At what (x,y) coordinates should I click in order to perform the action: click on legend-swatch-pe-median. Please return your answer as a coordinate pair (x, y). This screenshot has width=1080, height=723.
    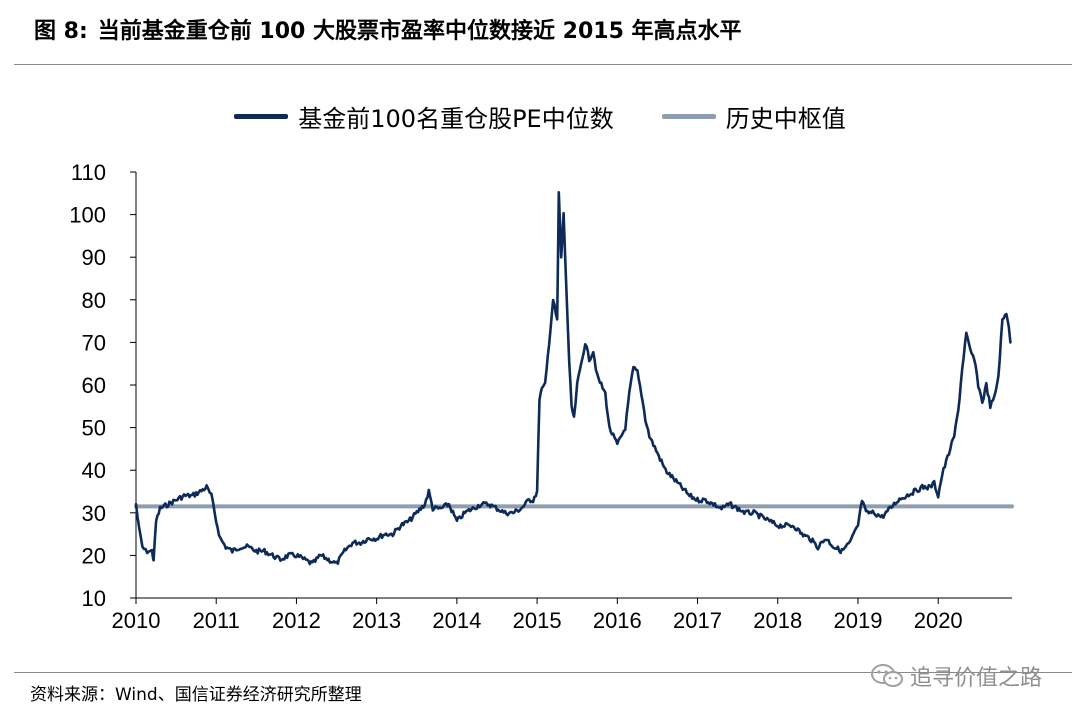
    Looking at the image, I should click on (261, 116).